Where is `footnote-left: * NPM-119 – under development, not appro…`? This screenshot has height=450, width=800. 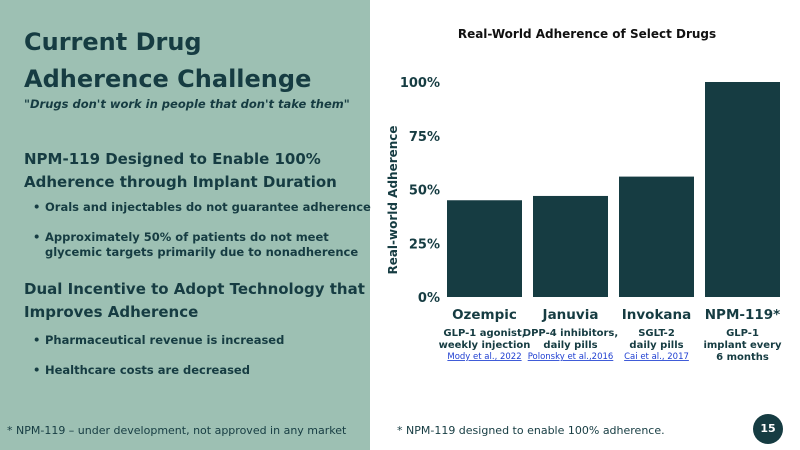
footnote-left: * NPM-119 – under development, not appro… is located at coordinates (177, 430).